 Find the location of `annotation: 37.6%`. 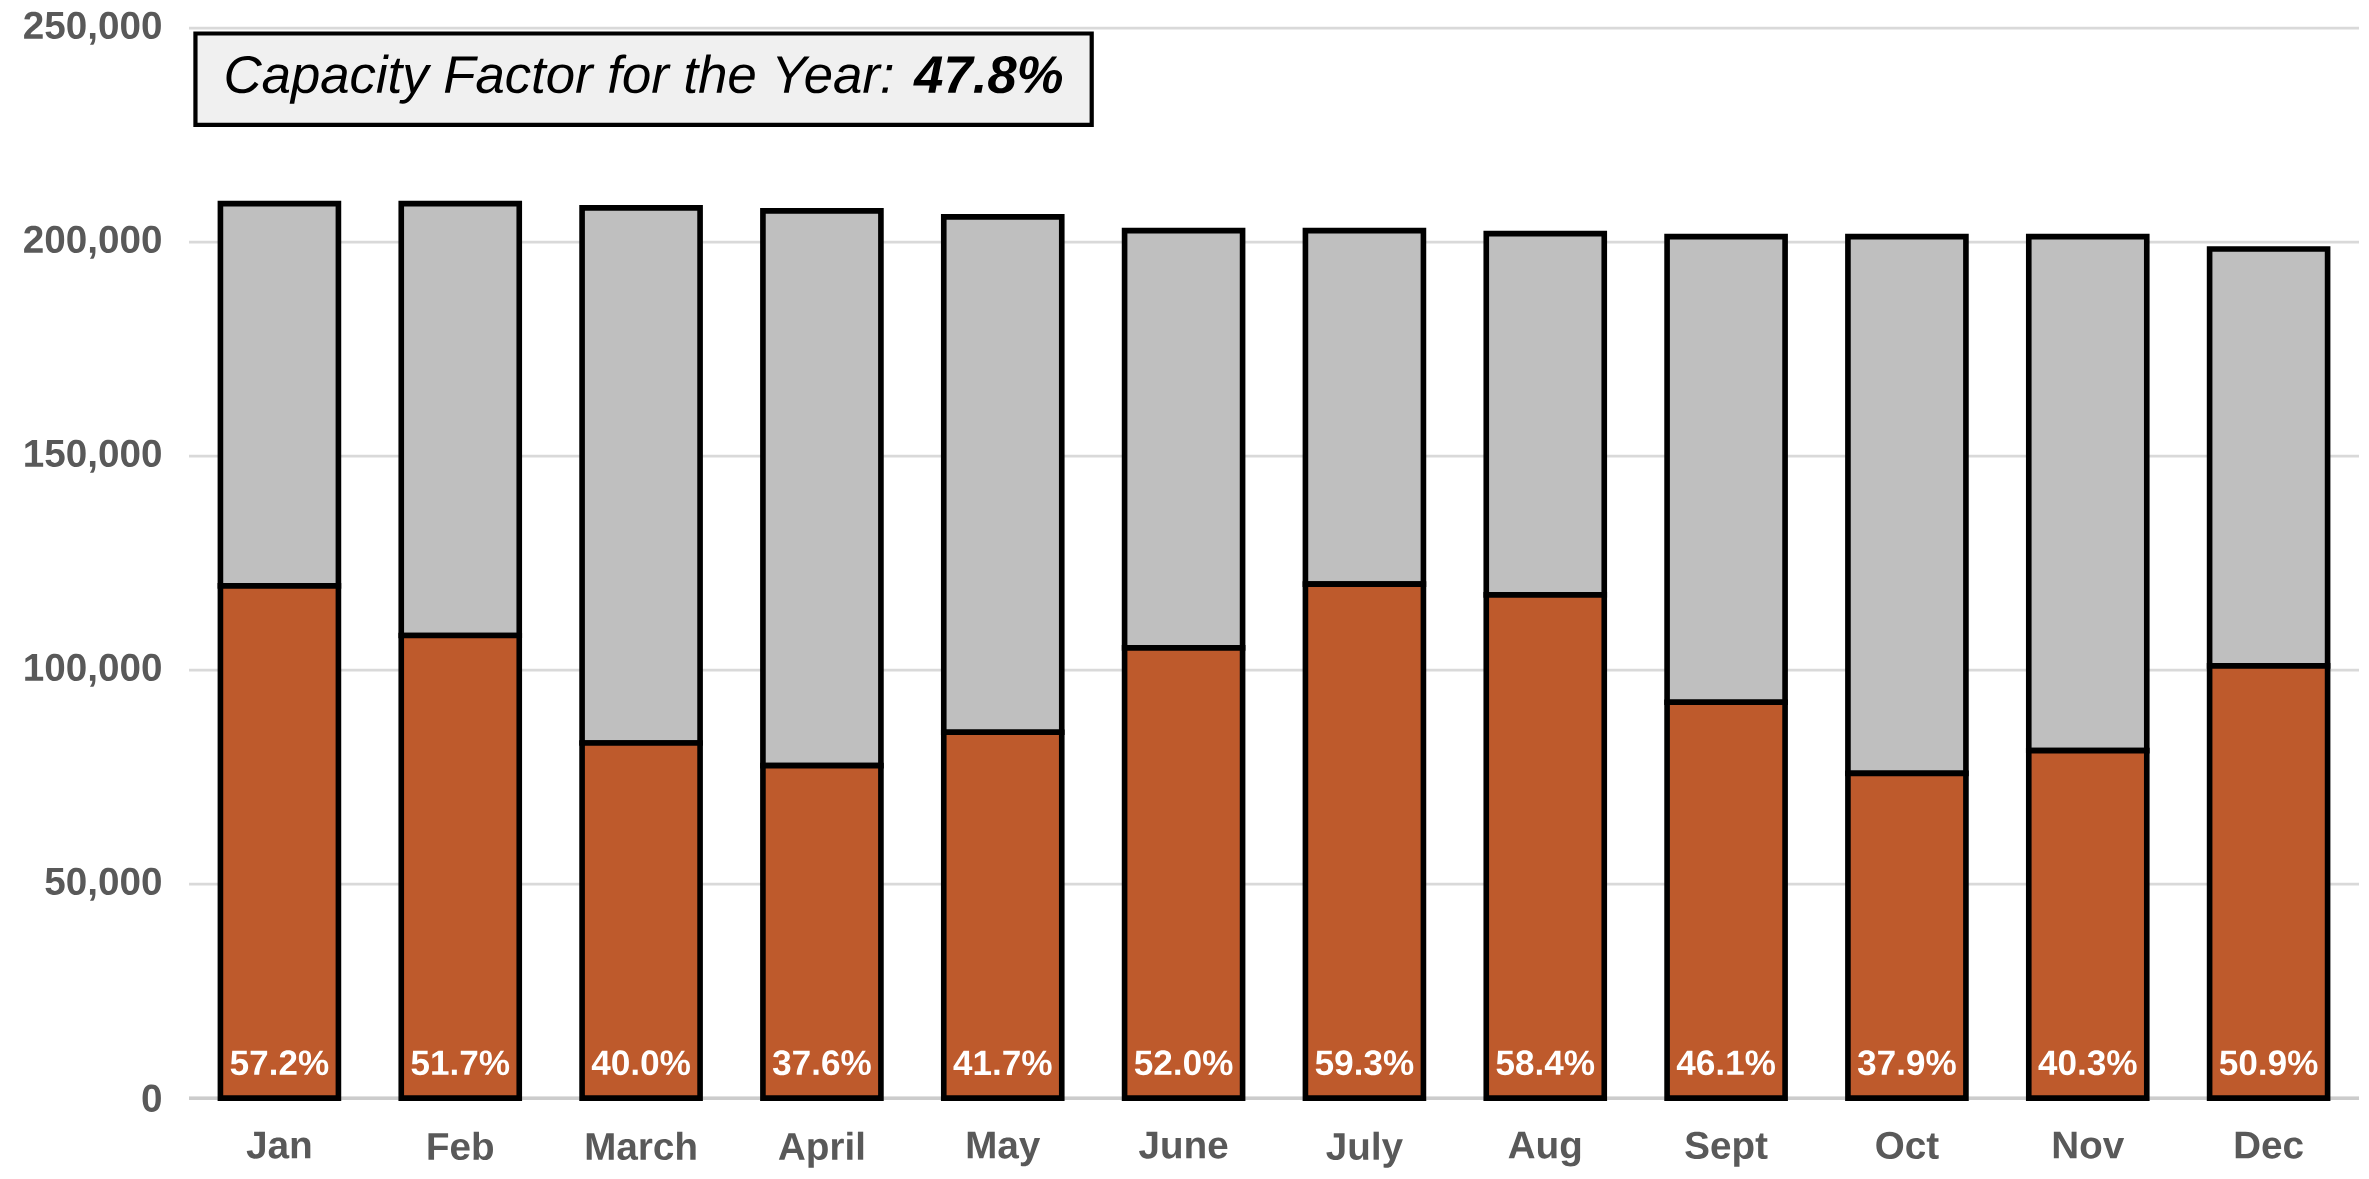

annotation: 37.6% is located at coordinates (821, 1062).